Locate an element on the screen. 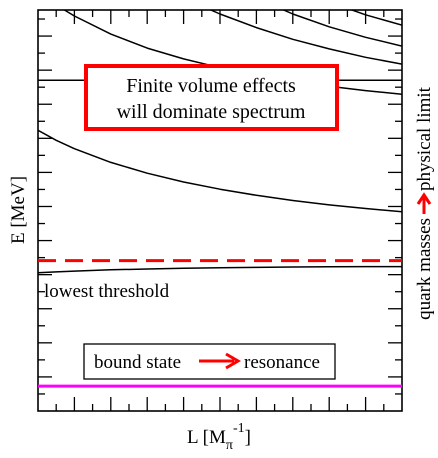  up-arrow-icon is located at coordinates (424, 203).